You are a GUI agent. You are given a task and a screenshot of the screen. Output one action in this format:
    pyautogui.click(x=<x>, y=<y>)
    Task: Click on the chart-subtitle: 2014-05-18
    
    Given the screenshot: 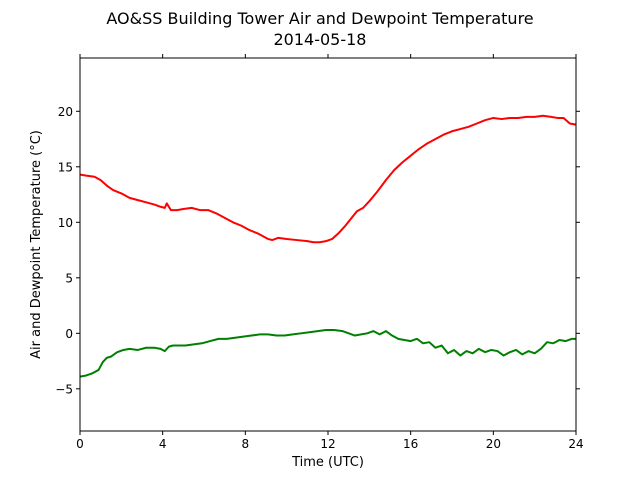 What is the action you would take?
    pyautogui.click(x=320, y=39)
    